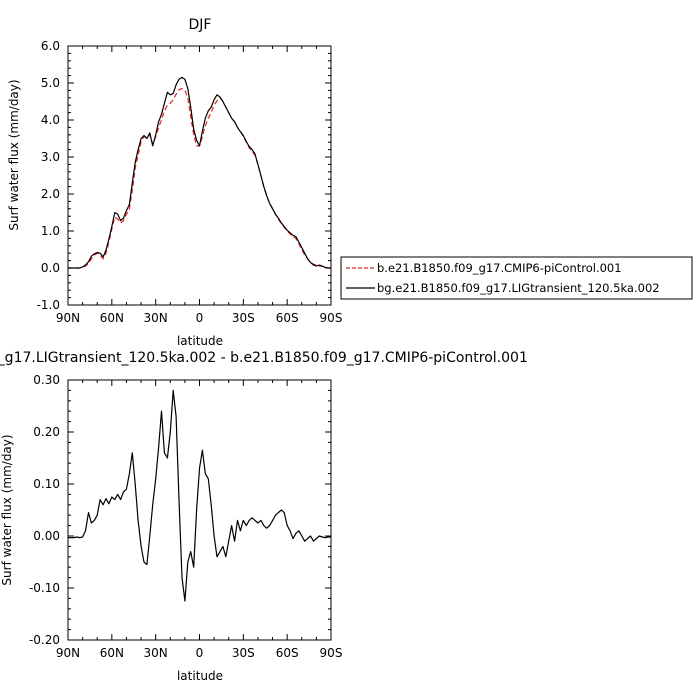 This screenshot has width=700, height=700. What do you see at coordinates (7, 509) in the screenshot?
I see `bottom-chart-ylabel: Surf water flux (mm/day)` at bounding box center [7, 509].